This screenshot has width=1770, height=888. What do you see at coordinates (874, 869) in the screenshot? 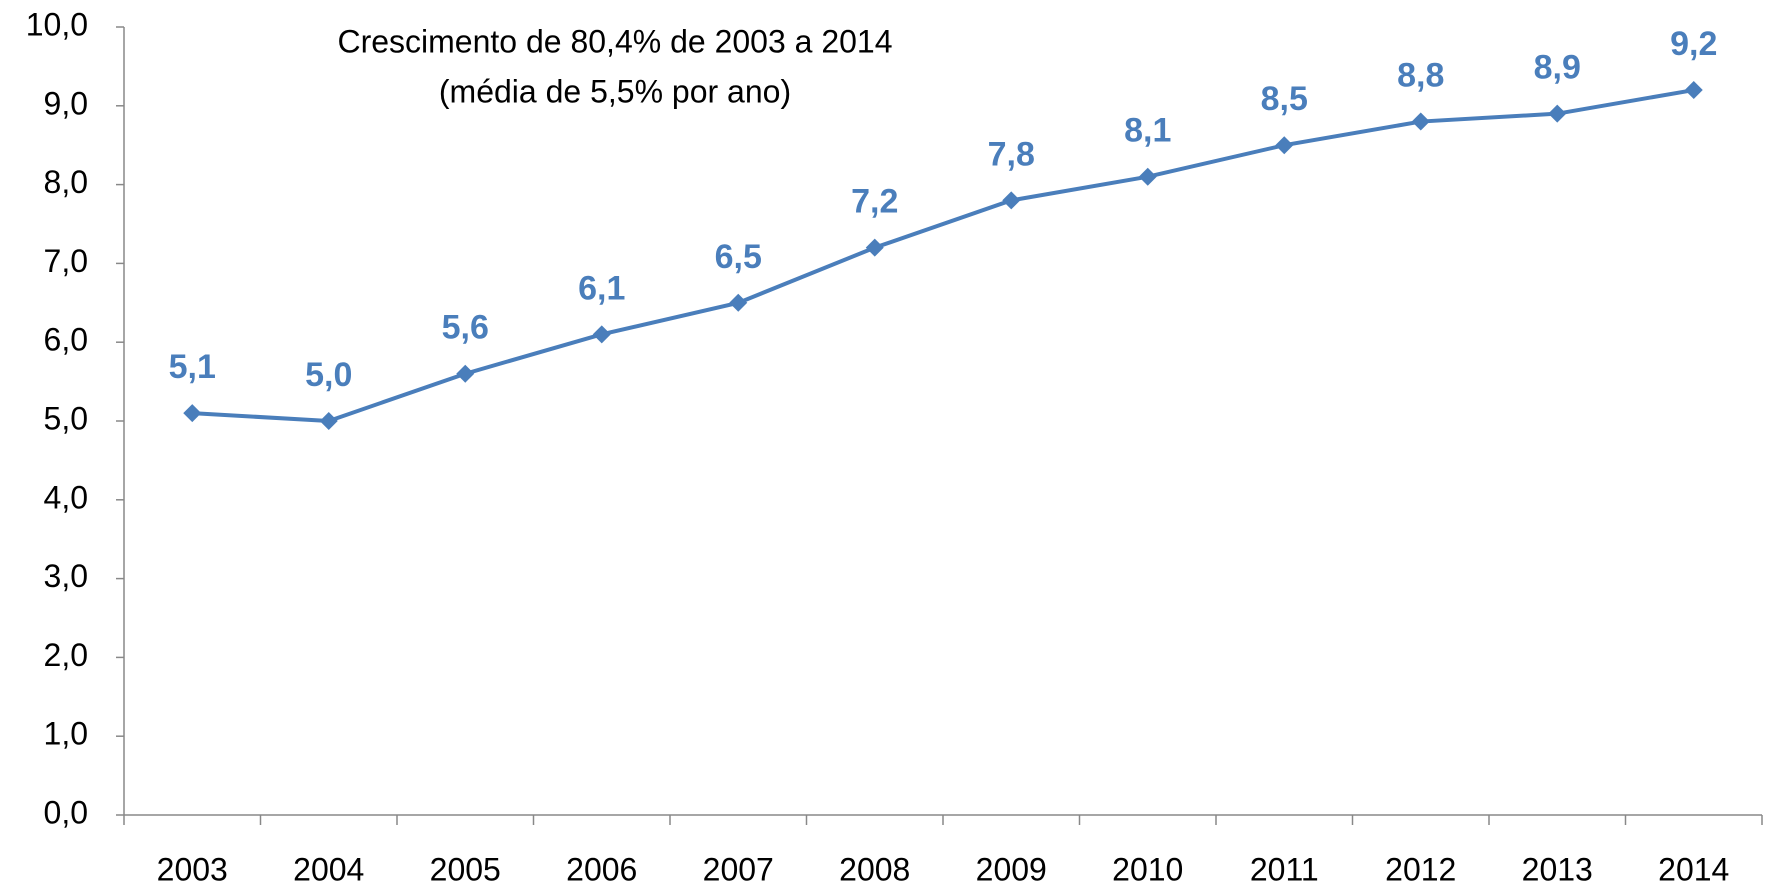
I see `x-tick-label: 2008` at bounding box center [874, 869].